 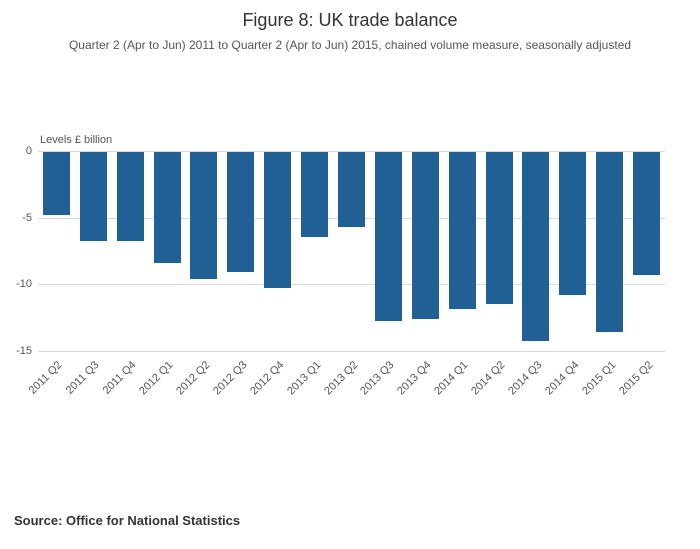 I want to click on y-tick-label: -5, so click(x=27, y=217).